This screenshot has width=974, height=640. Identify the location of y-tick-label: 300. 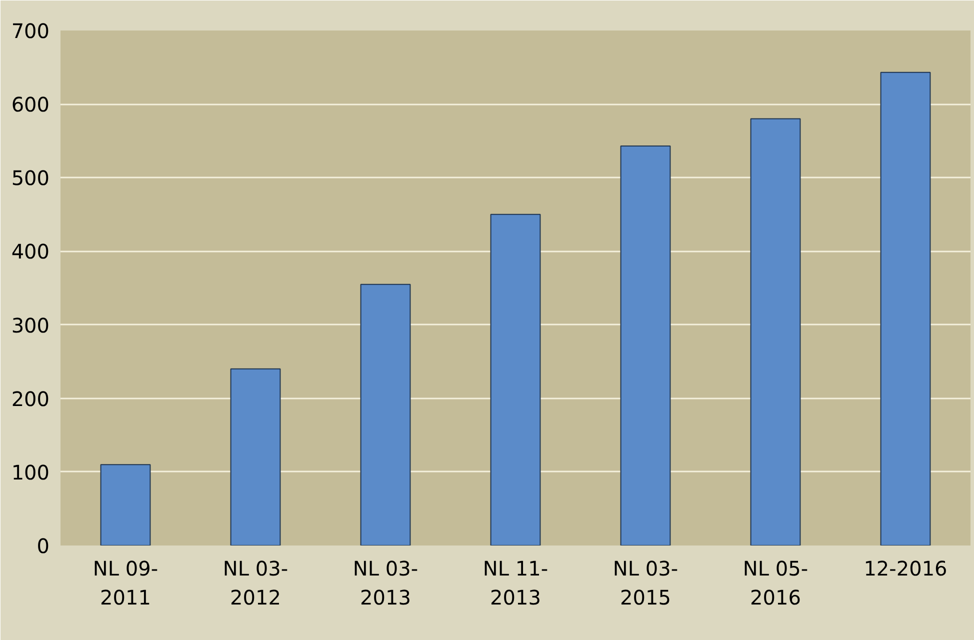
(30, 325).